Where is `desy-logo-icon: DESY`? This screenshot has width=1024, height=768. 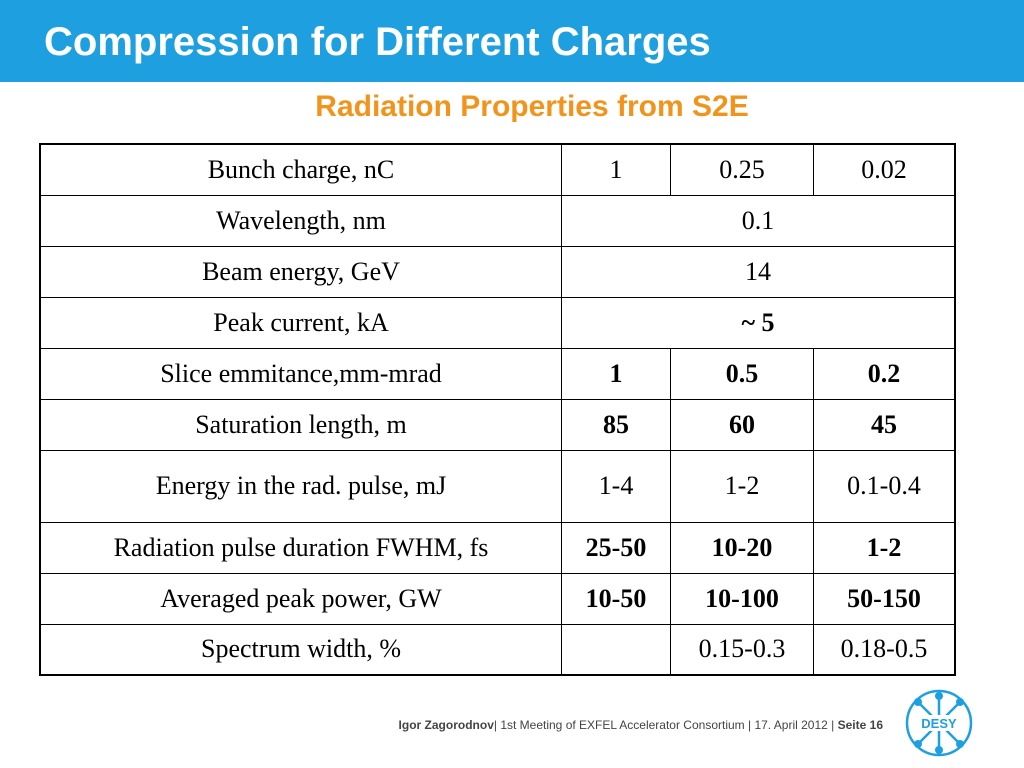 desy-logo-icon: DESY is located at coordinates (939, 723).